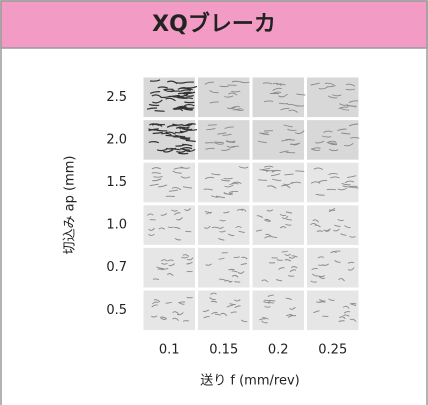 Image resolution: width=428 pixels, height=405 pixels. What do you see at coordinates (116, 225) in the screenshot?
I see `y-label: 1.0` at bounding box center [116, 225].